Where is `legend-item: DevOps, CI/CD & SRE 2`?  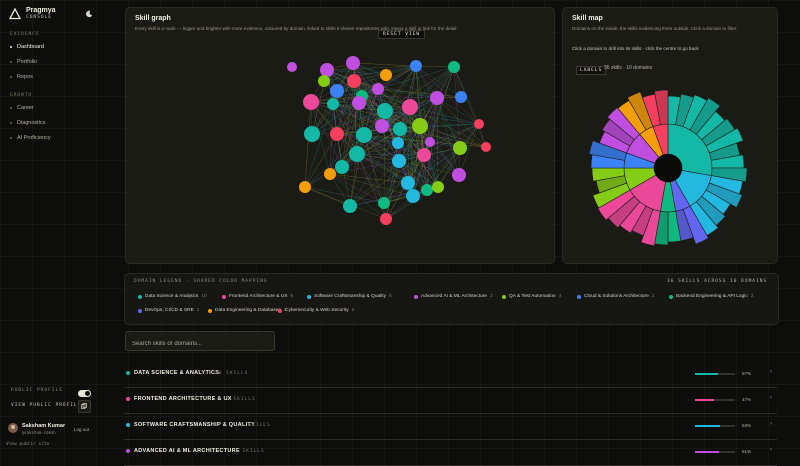
legend-item: DevOps, CI/CD & SRE 2 is located at coordinates (168, 310).